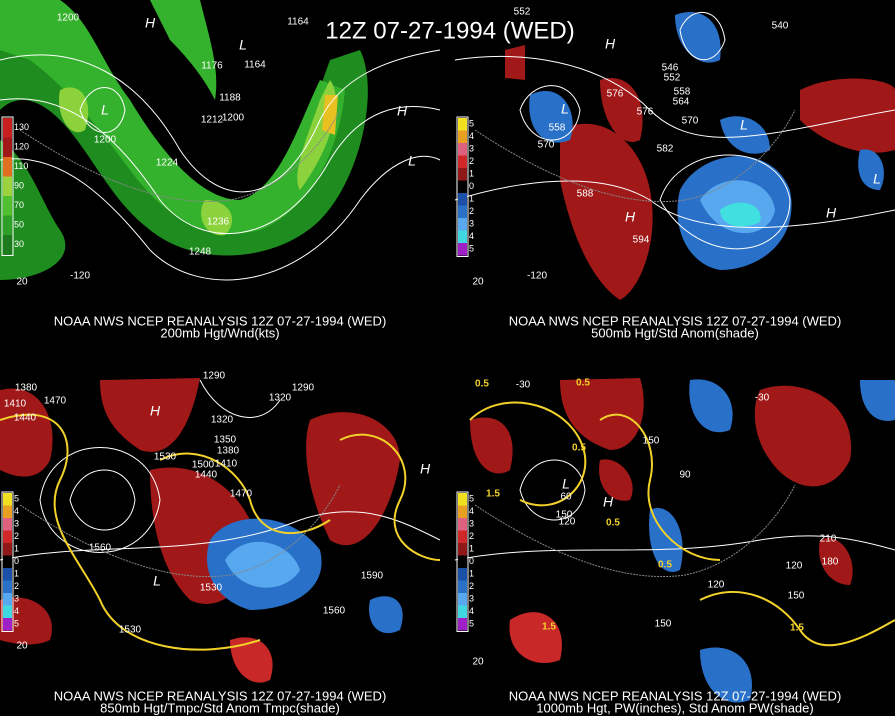 The width and height of the screenshot is (895, 716). I want to click on contour-label: 1164, so click(255, 65).